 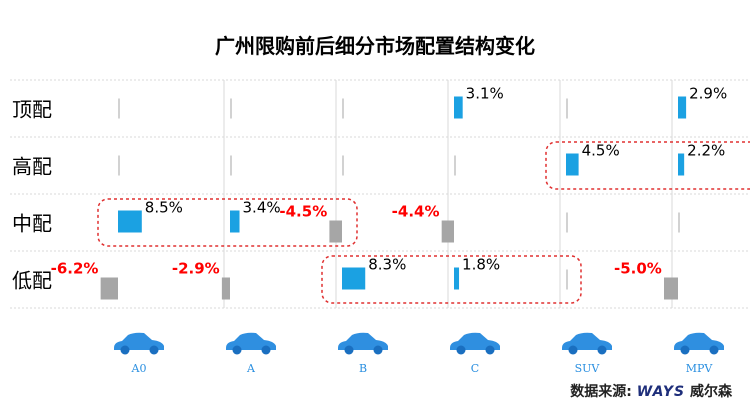 I want to click on row-label: 顶配, so click(x=32, y=110).